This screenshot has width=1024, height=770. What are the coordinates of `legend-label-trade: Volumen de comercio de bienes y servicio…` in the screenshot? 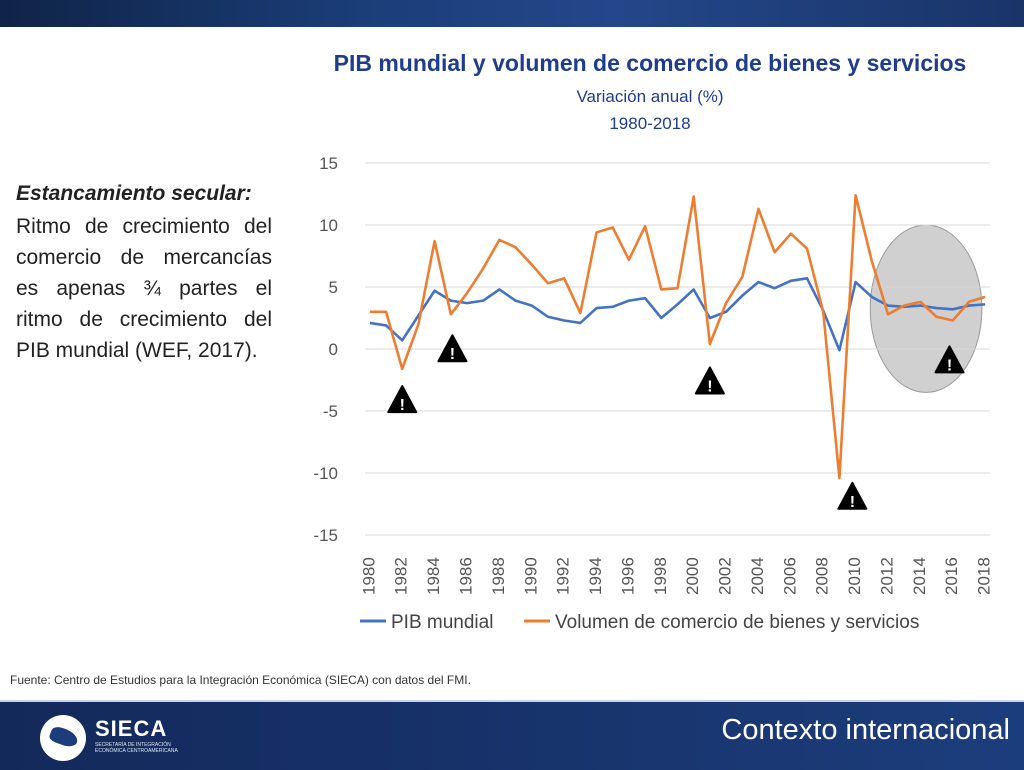 It's located at (737, 622).